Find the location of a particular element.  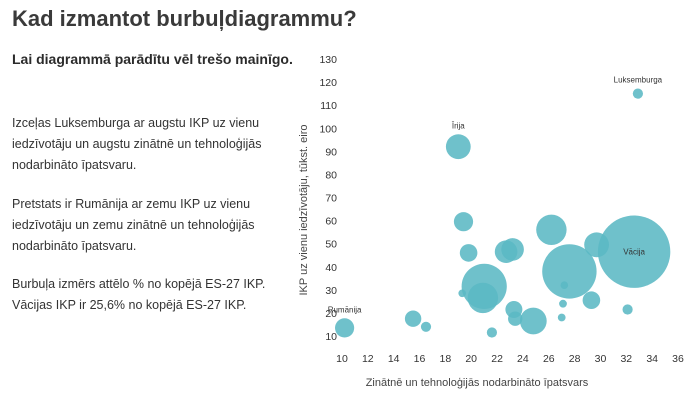

x-tick-label: 28 is located at coordinates (575, 359).